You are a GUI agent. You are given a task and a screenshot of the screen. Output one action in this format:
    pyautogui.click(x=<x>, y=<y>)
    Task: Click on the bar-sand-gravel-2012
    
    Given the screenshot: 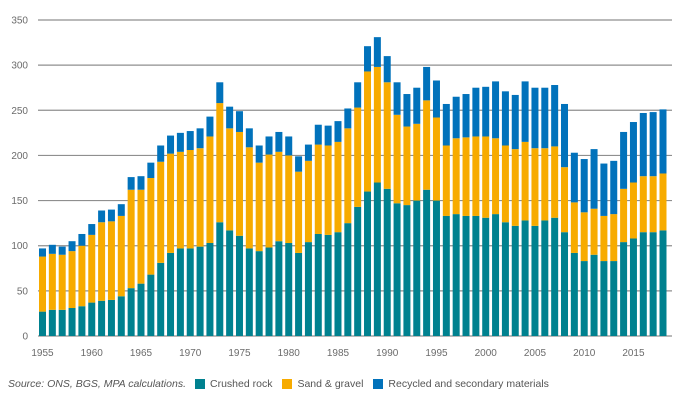 What is the action you would take?
    pyautogui.click(x=604, y=238)
    